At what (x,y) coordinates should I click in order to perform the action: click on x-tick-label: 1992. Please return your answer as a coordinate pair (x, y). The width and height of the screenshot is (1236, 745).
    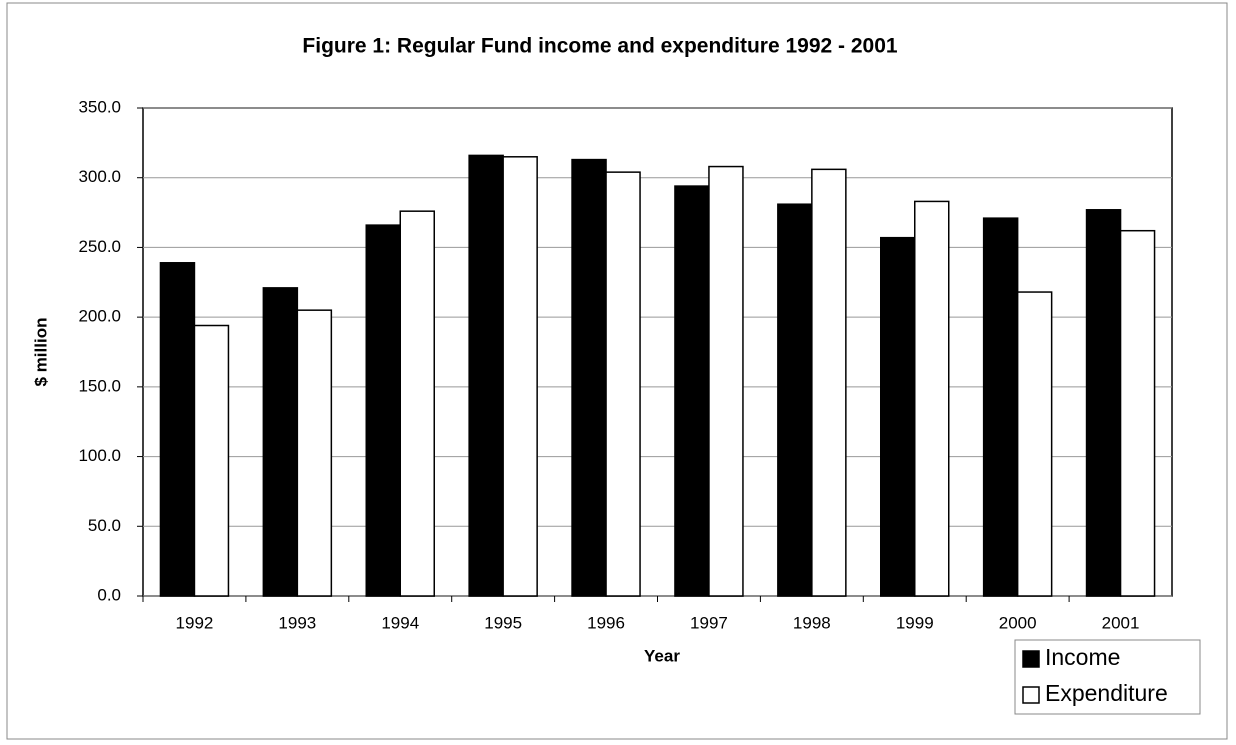
    Looking at the image, I should click on (195, 622).